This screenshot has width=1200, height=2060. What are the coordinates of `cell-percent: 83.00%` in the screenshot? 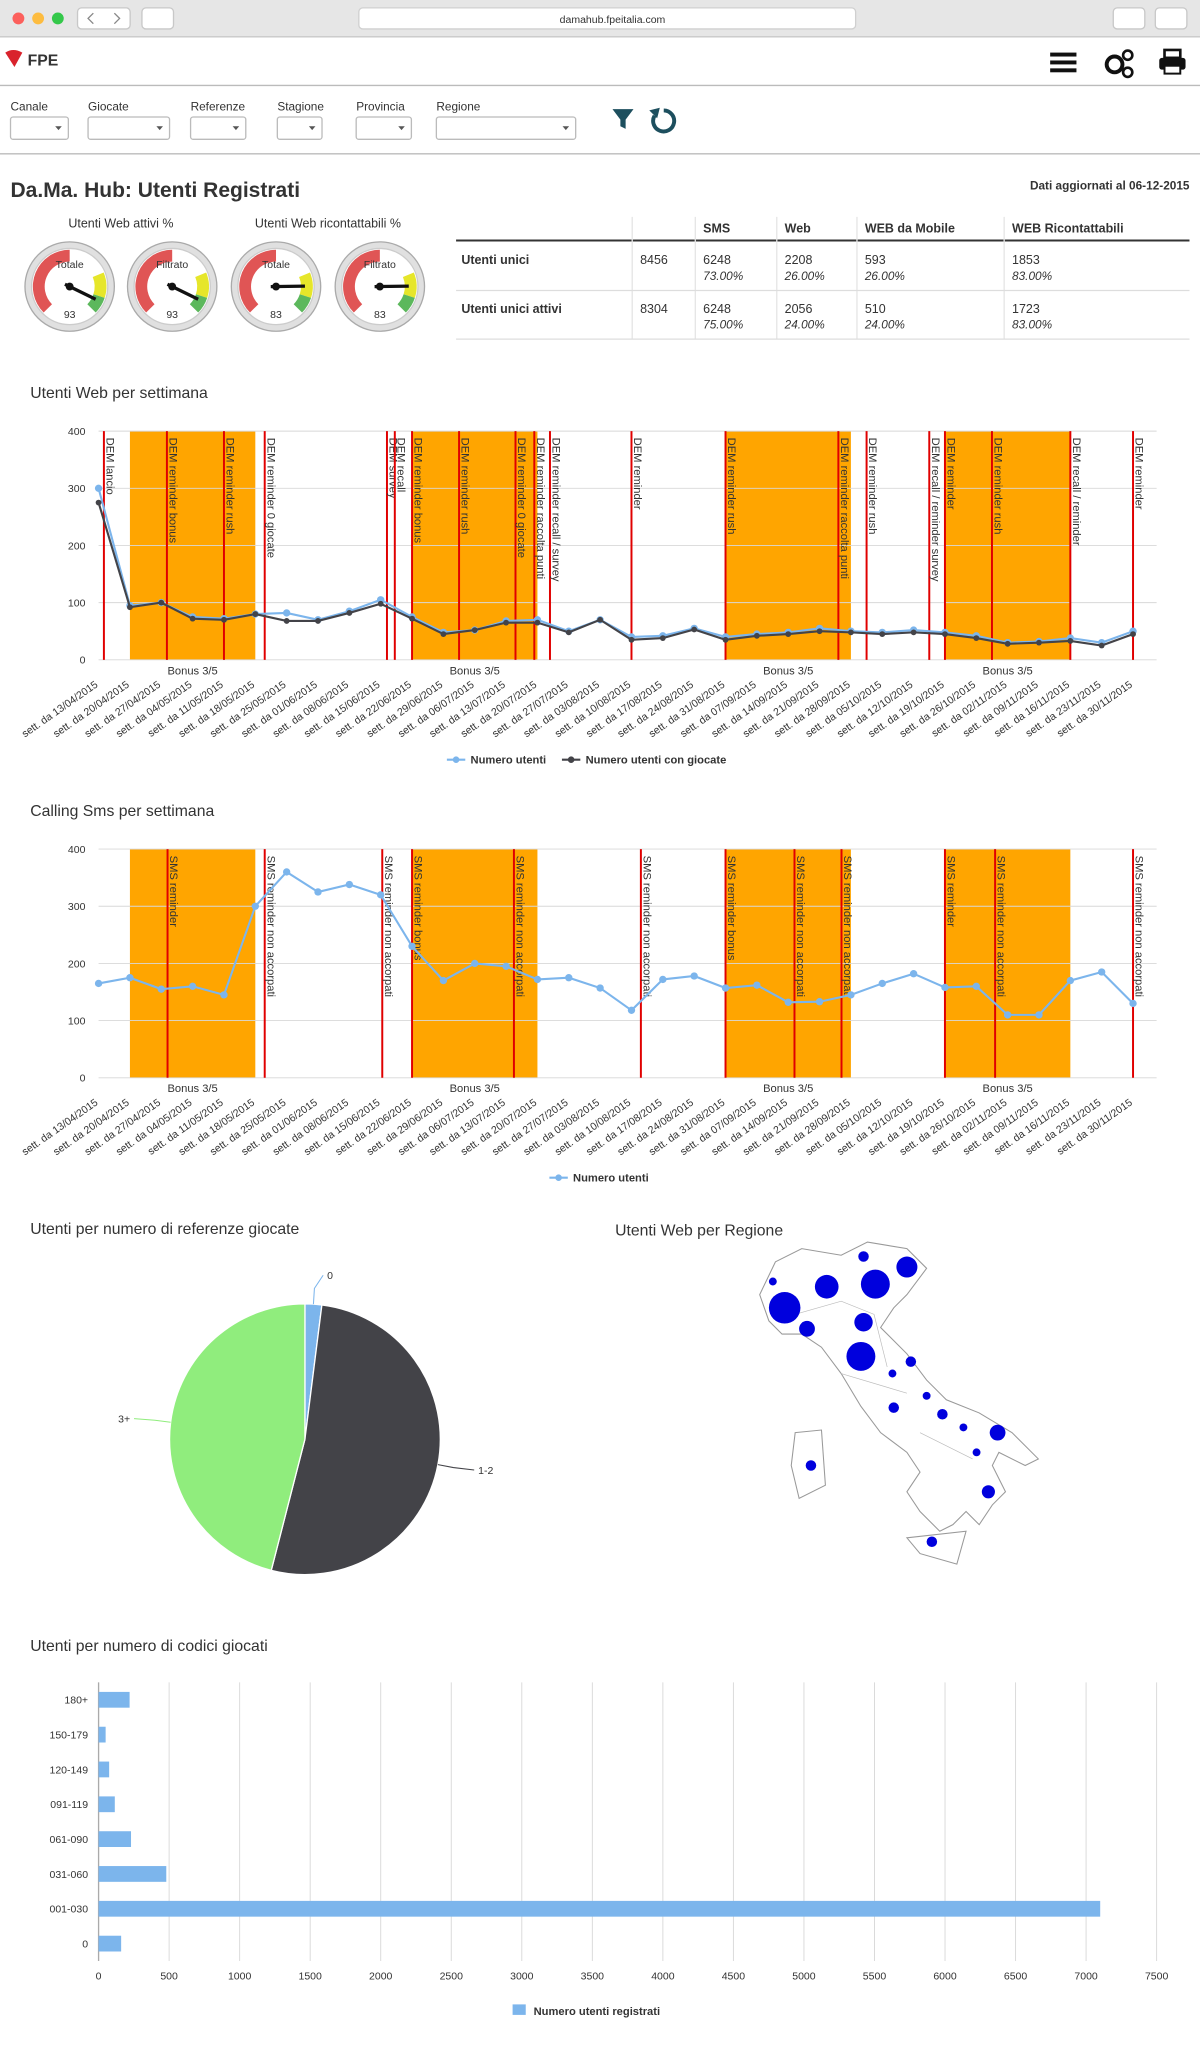 It's located at (1032, 276).